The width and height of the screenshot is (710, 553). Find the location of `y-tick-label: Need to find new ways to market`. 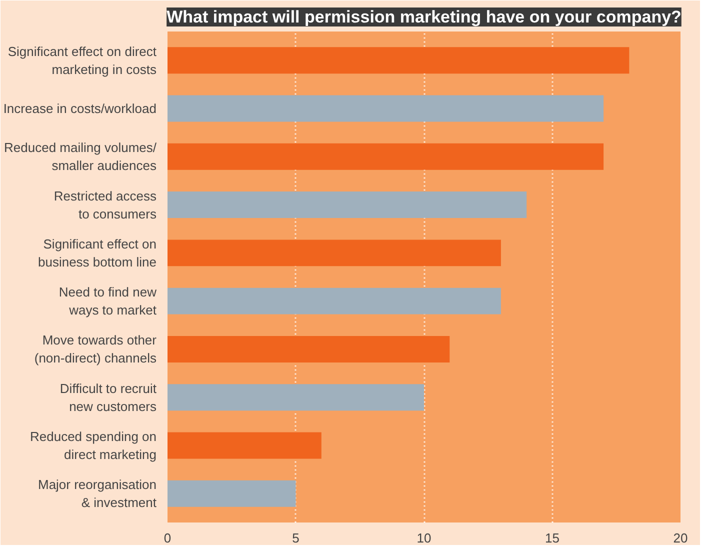

y-tick-label: Need to find new ways to market is located at coordinates (108, 301).